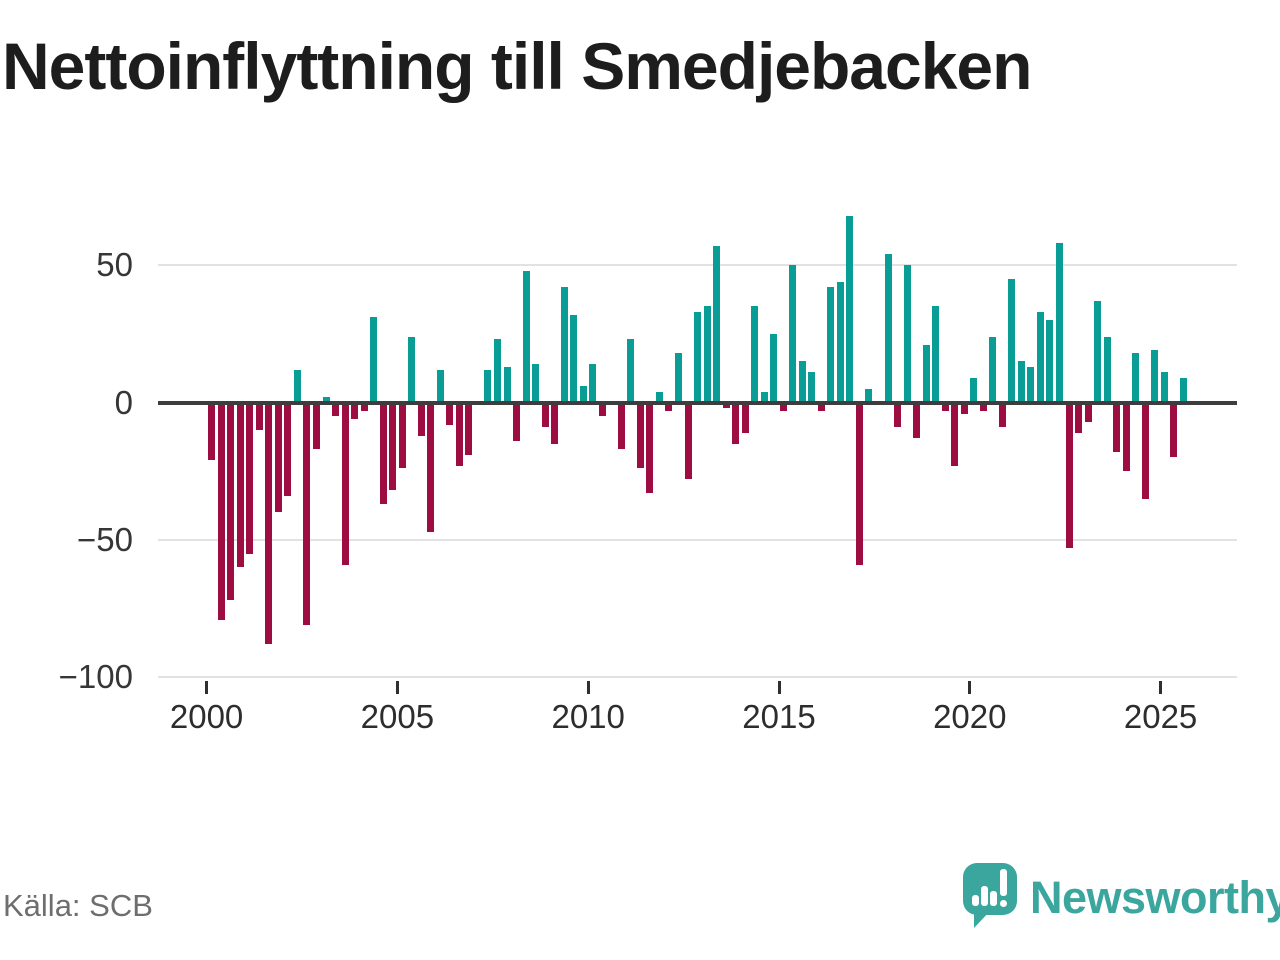 The width and height of the screenshot is (1280, 960). Describe the element at coordinates (206, 716) in the screenshot. I see `x-tick-label: 2000` at that location.